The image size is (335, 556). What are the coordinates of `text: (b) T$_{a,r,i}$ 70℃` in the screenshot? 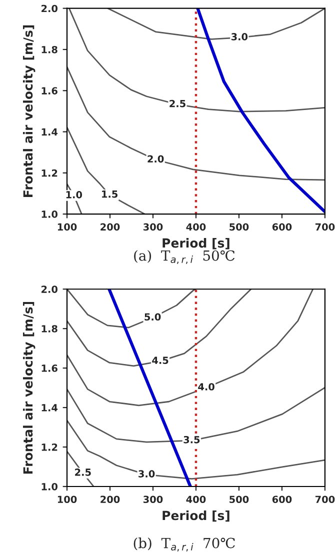 It's located at (184, 545).